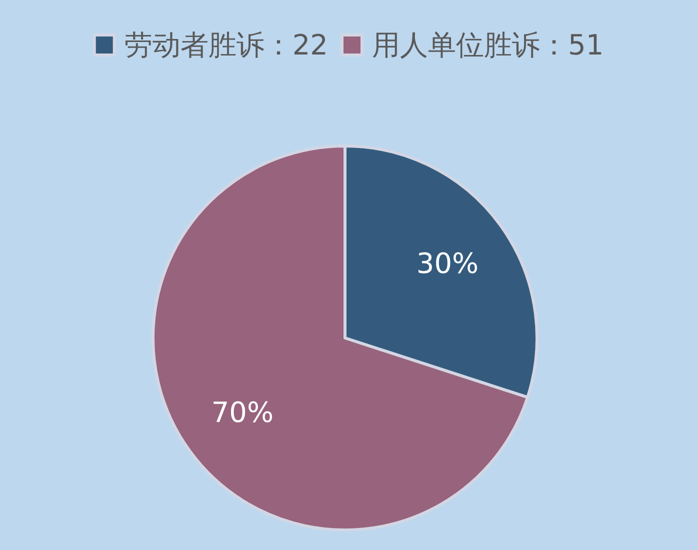  What do you see at coordinates (488, 45) in the screenshot?
I see `legend-label: 用人单位胜诉：51` at bounding box center [488, 45].